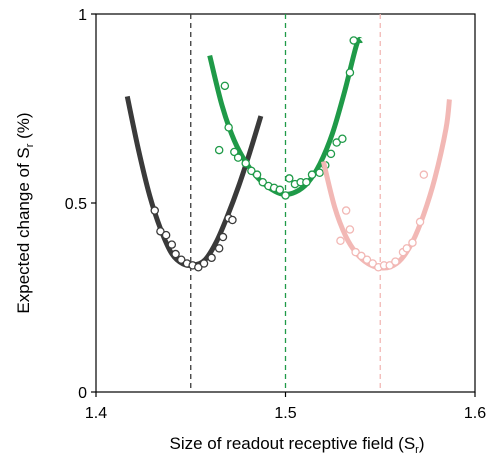 The height and width of the screenshot is (459, 488). Describe the element at coordinates (76, 204) in the screenshot. I see `y-tick-label: 0.5` at that location.